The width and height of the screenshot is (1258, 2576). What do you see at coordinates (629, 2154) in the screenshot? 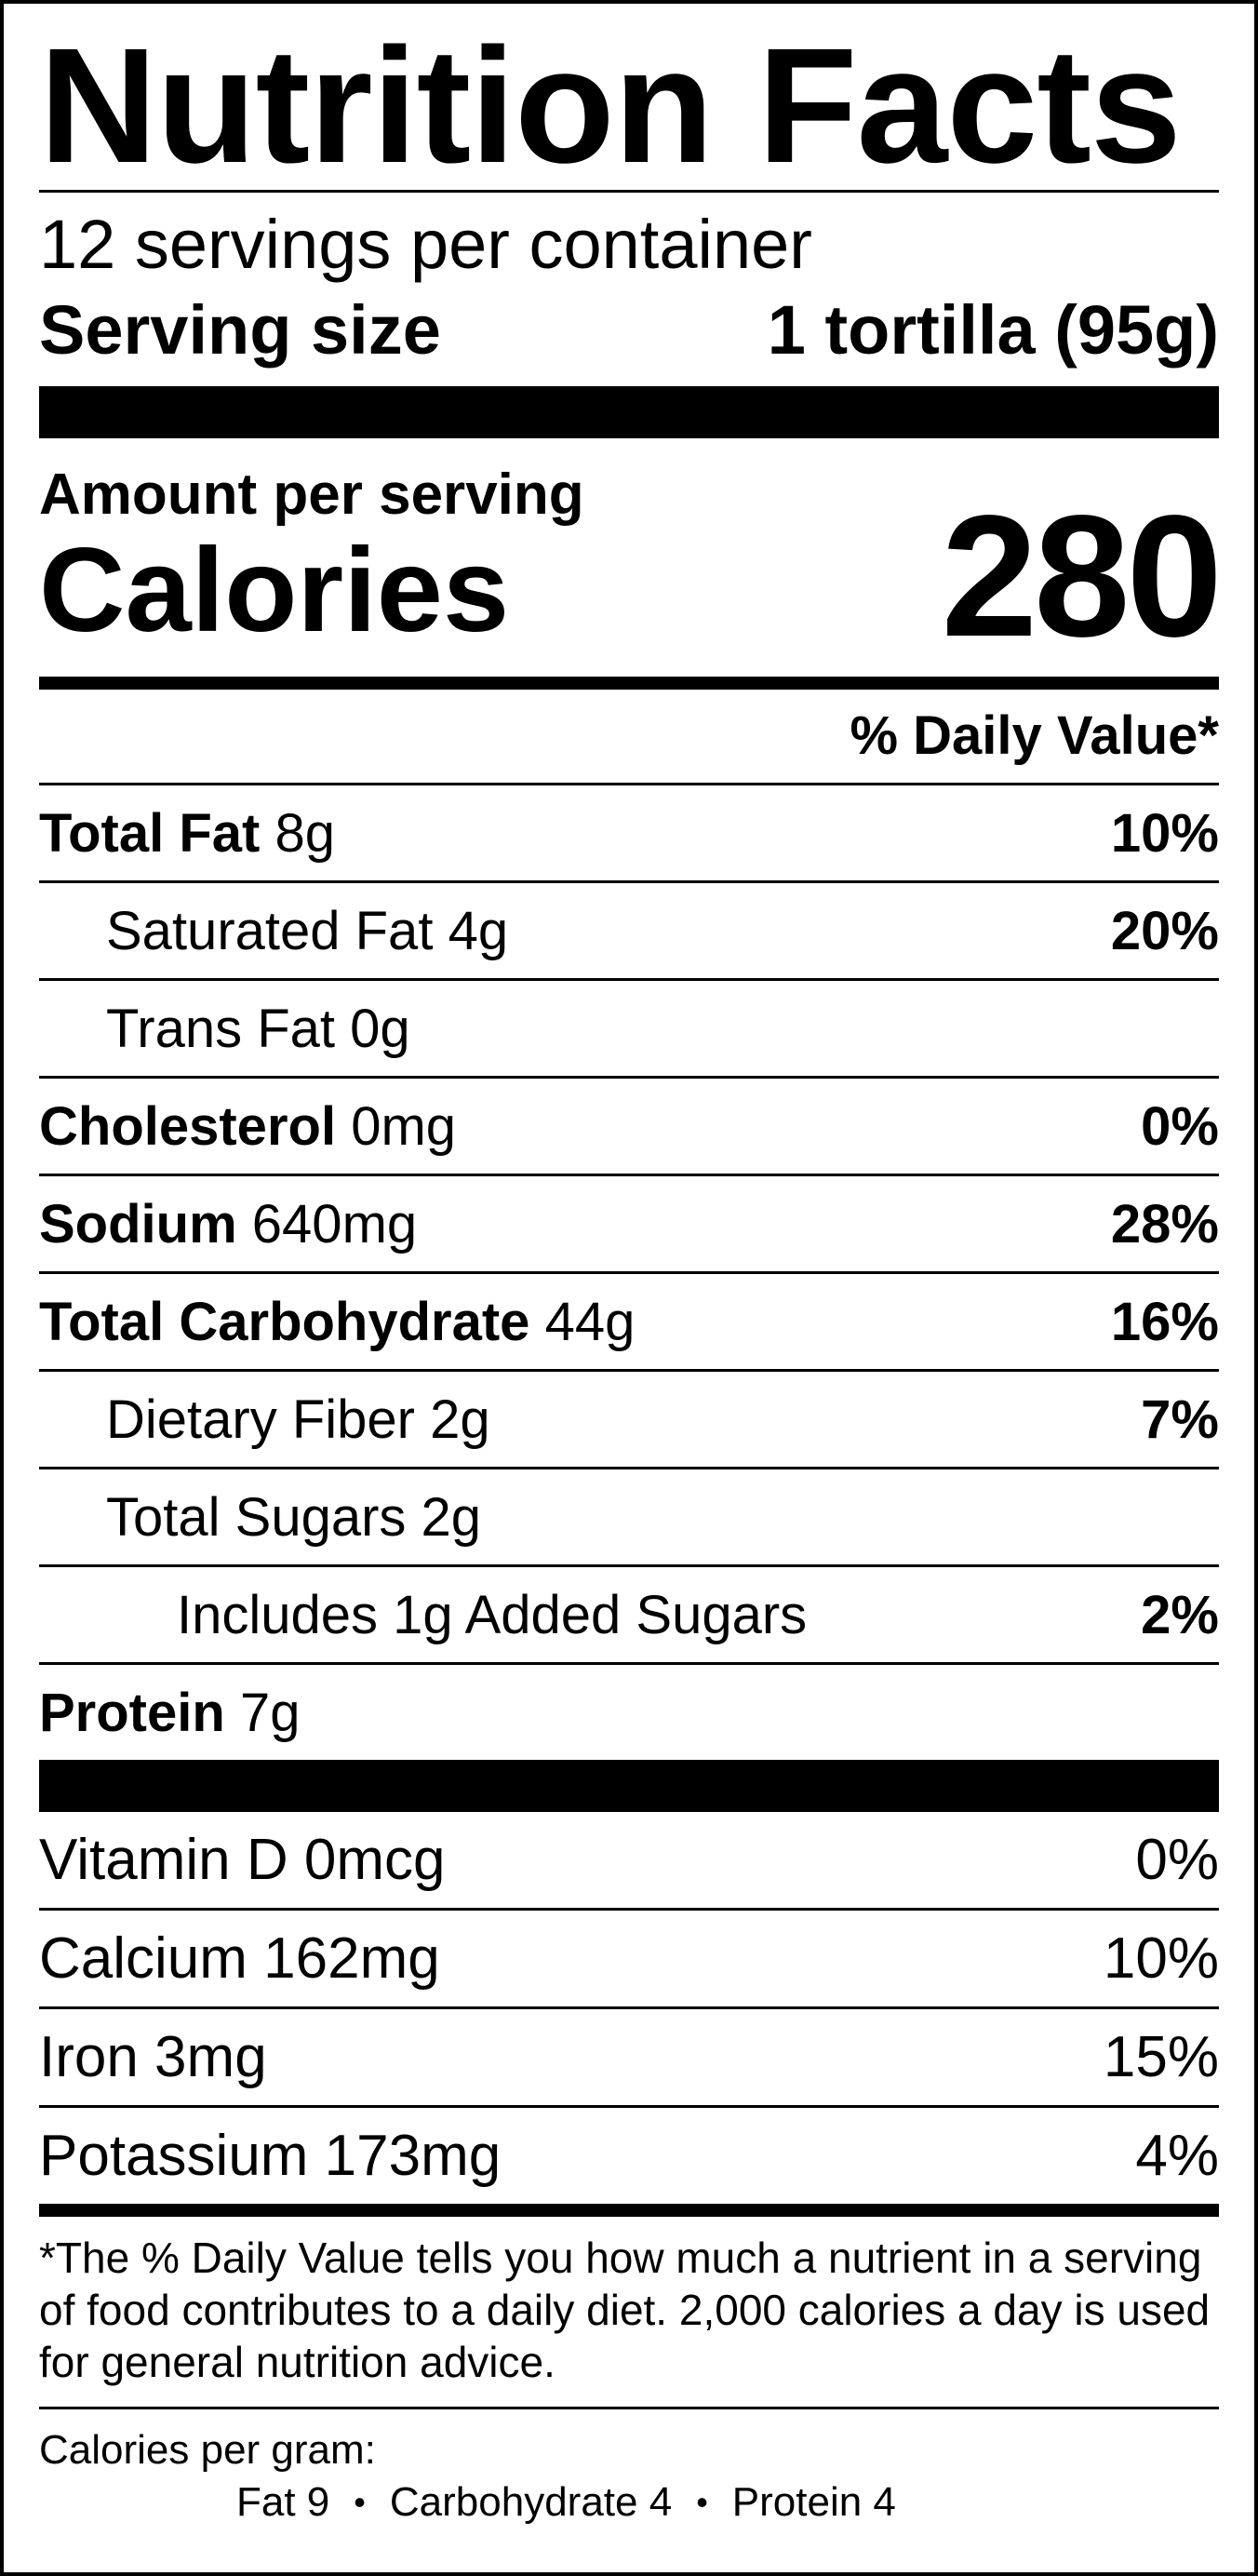
I see `vitamin-row-potassium: Potassium 173mg 4%` at bounding box center [629, 2154].